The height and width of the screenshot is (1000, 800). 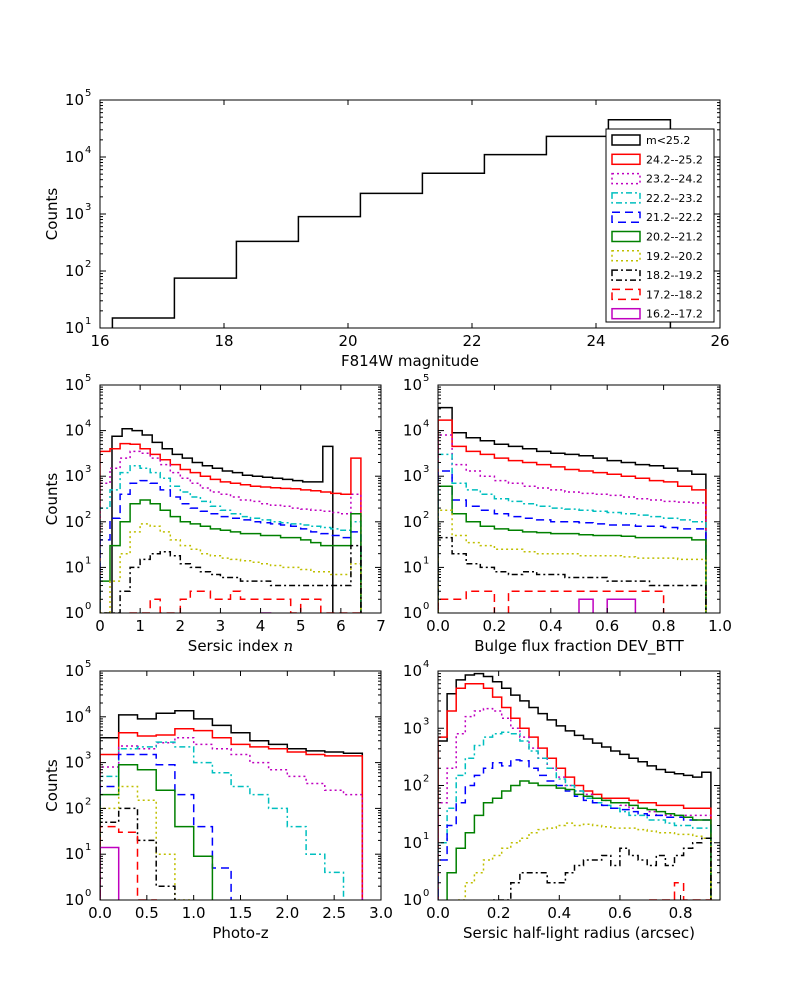 What do you see at coordinates (674, 314) in the screenshot?
I see `legend-label: 16.2--17.2` at bounding box center [674, 314].